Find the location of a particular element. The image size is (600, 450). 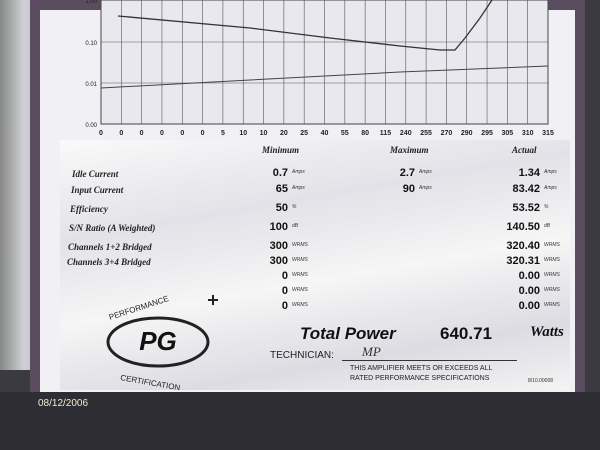

x-label: 55 is located at coordinates (345, 133).